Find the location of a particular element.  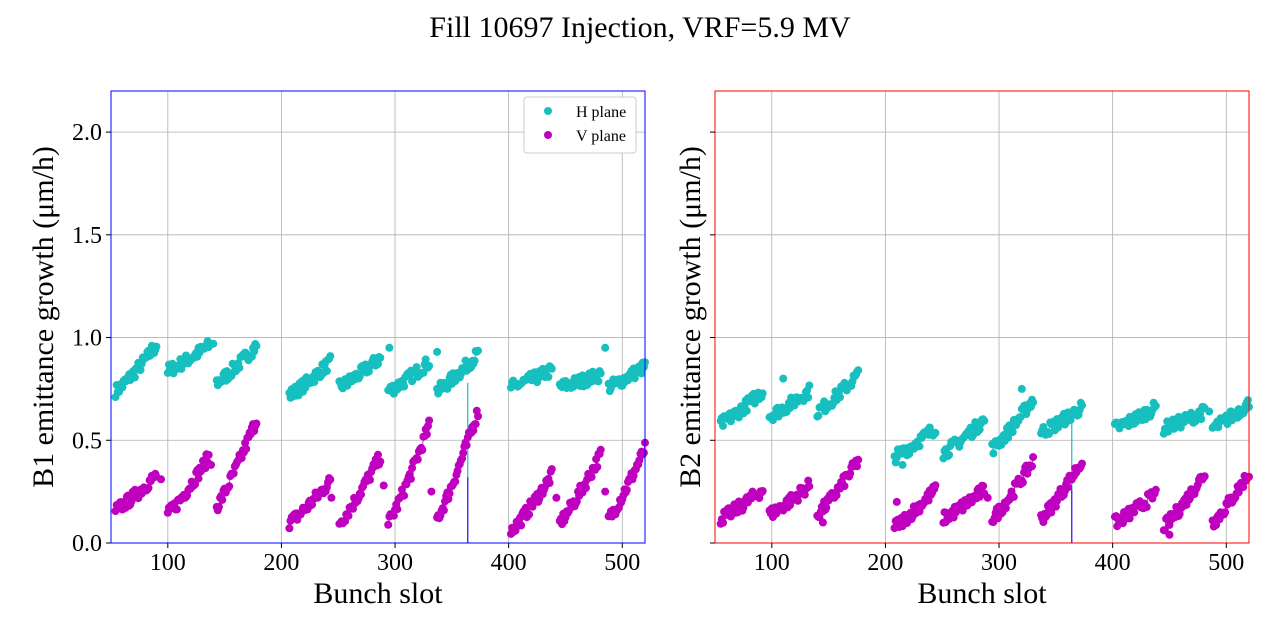

legend-marker-h is located at coordinates (548, 111).